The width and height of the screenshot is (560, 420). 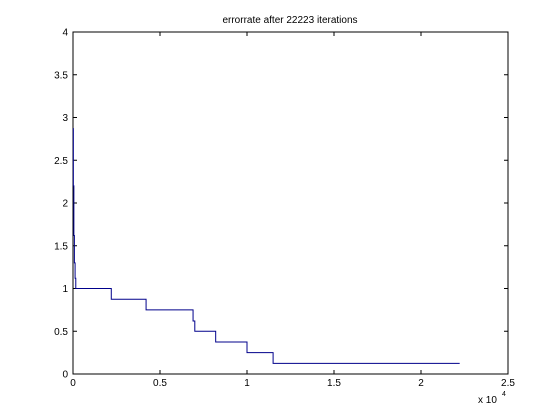 What do you see at coordinates (73, 383) in the screenshot?
I see `x-tick-label: 0` at bounding box center [73, 383].